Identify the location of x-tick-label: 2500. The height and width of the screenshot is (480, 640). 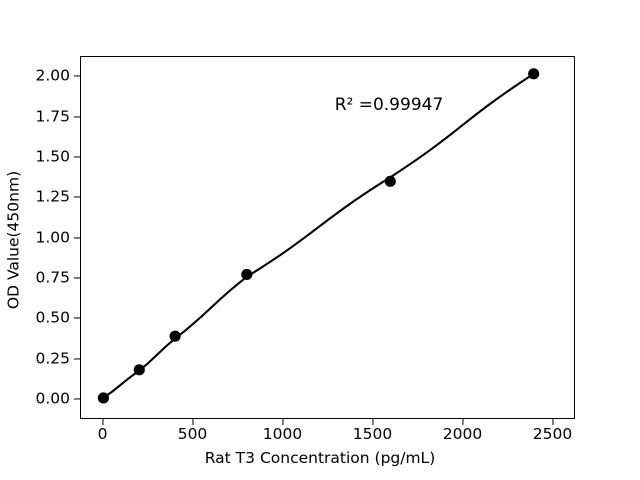
(552, 434).